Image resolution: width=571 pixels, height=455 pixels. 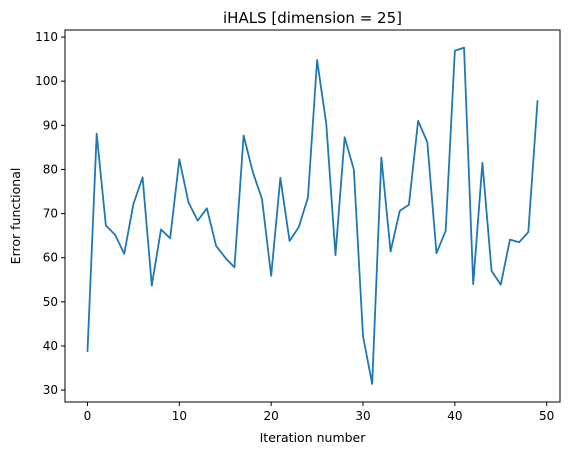 What do you see at coordinates (271, 416) in the screenshot?
I see `x-tick-label: 20` at bounding box center [271, 416].